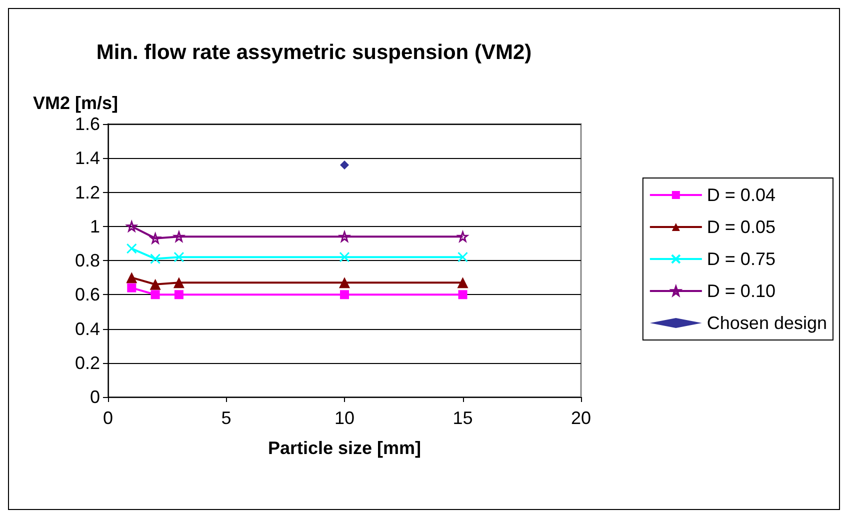  What do you see at coordinates (87, 158) in the screenshot?
I see `y-tick-label: 1.4` at bounding box center [87, 158].